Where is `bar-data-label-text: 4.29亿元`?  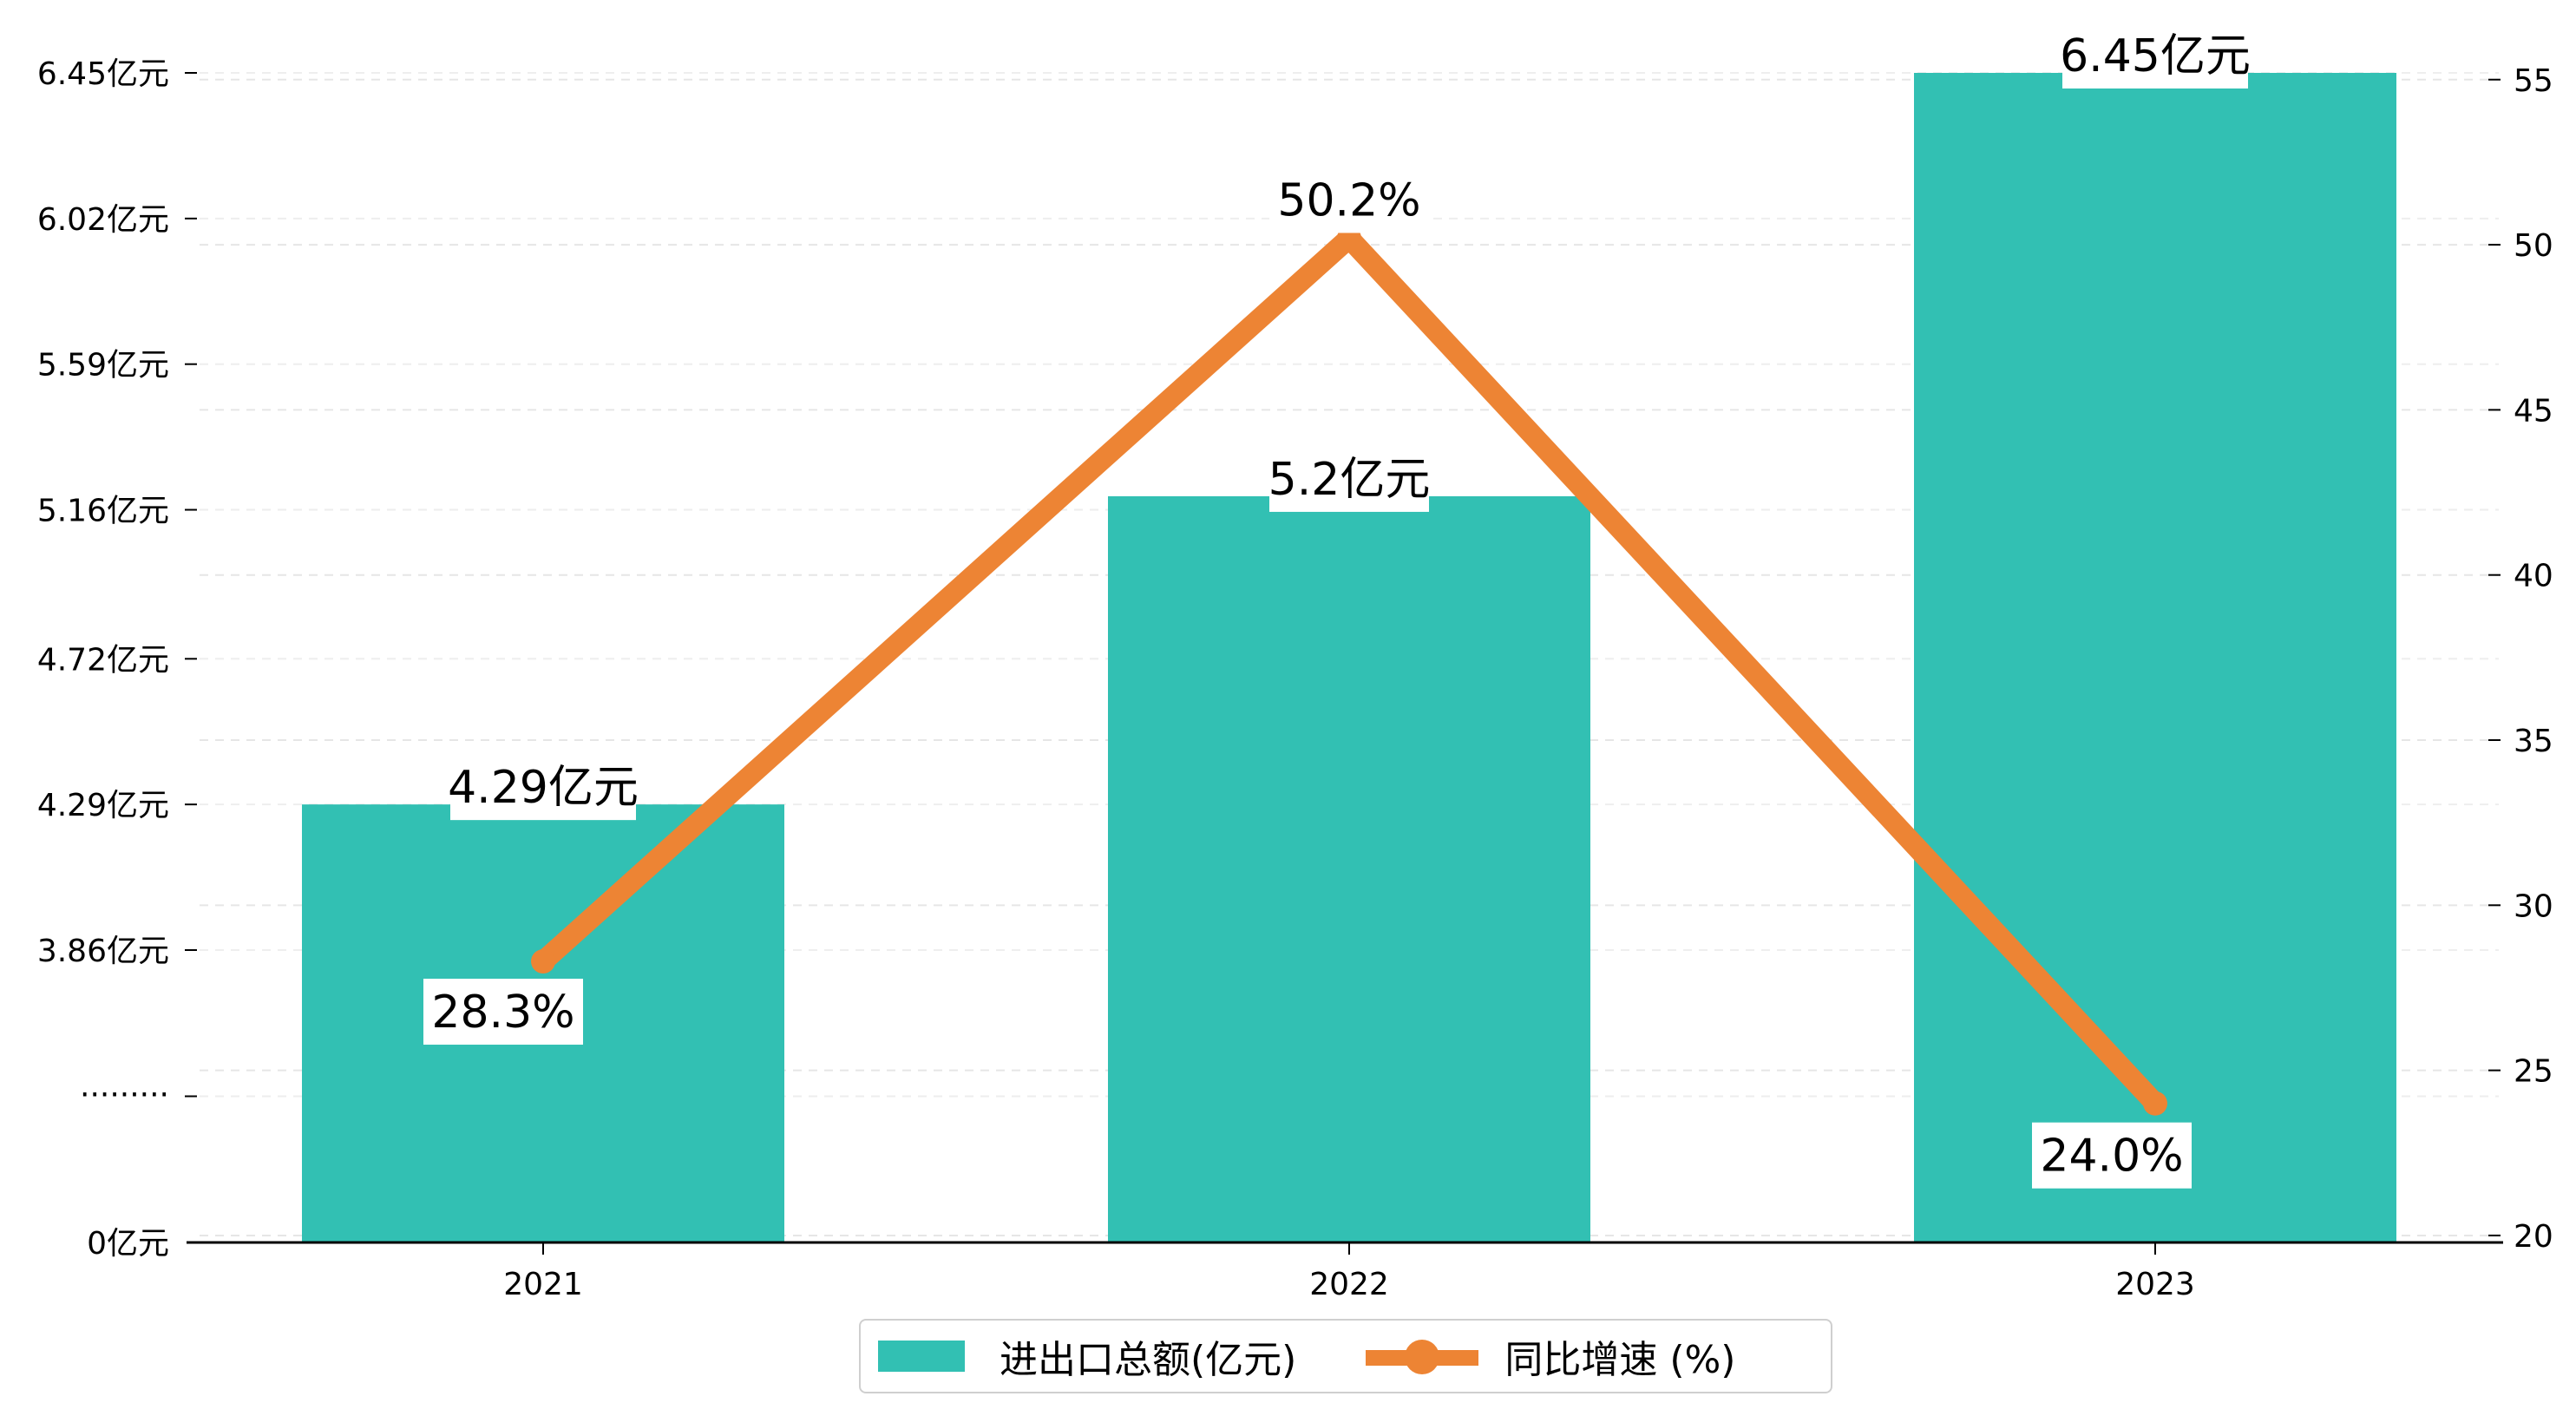
bar-data-label-text: 4.29亿元 is located at coordinates (543, 788).